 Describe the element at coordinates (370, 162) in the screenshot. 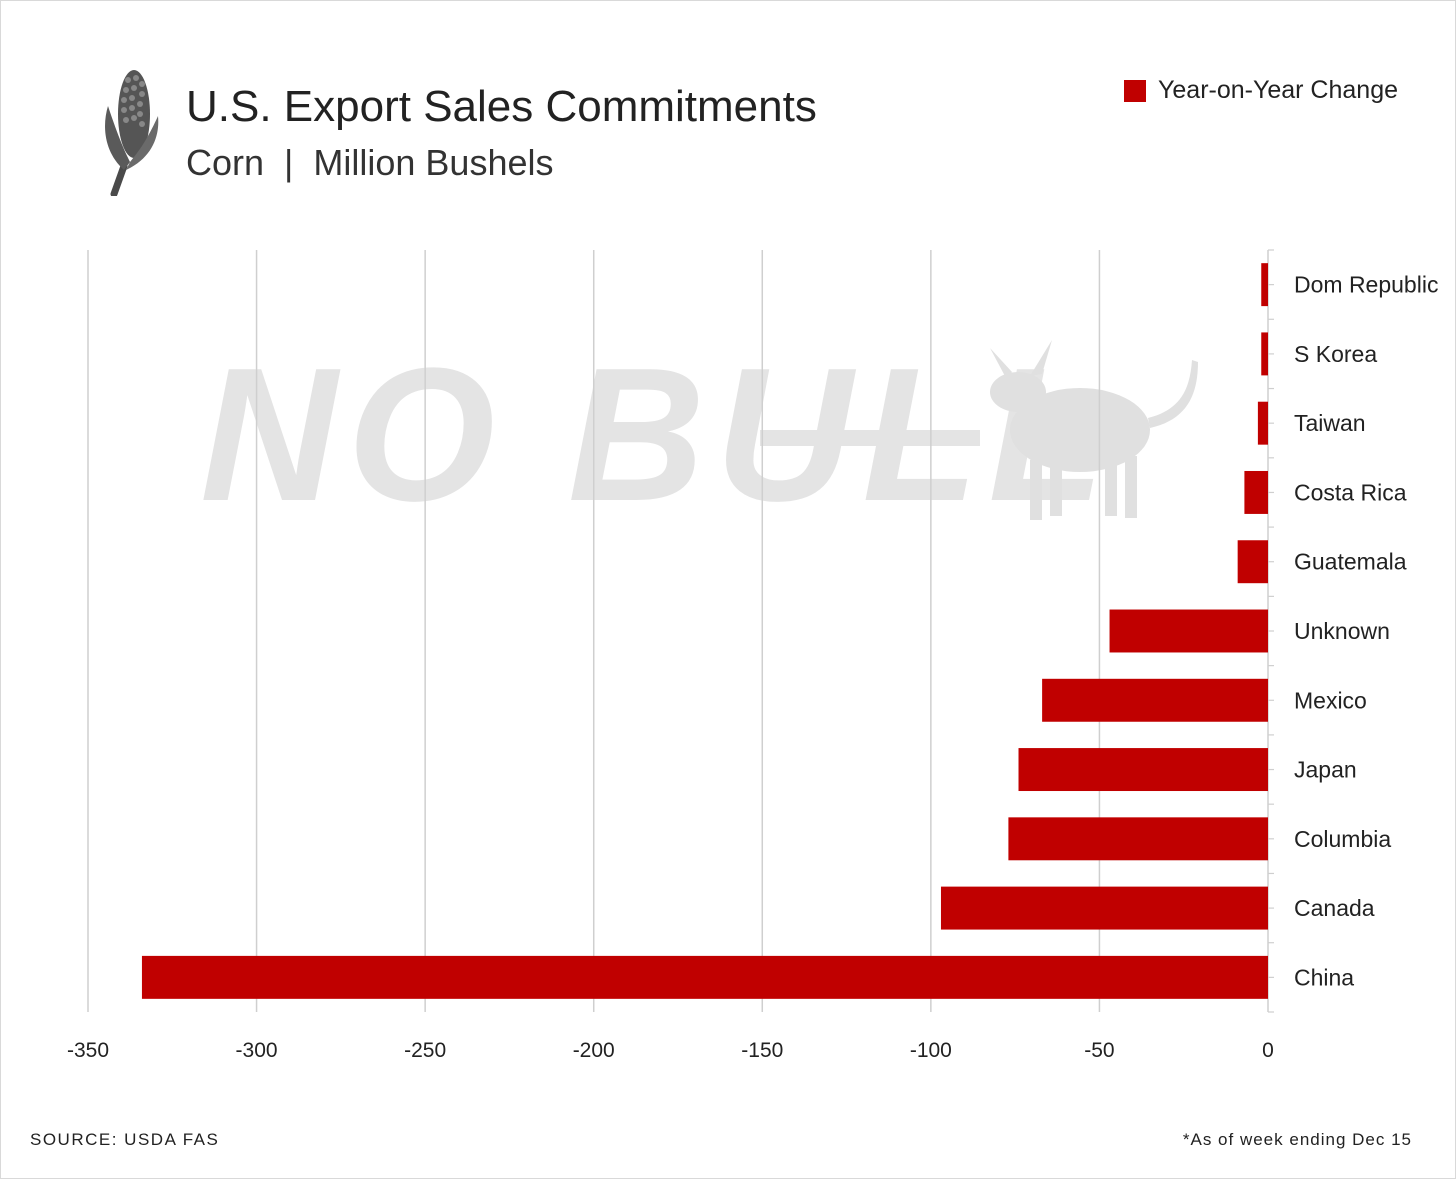

I see `chart-subtitle: Corn | Million Bushels` at that location.